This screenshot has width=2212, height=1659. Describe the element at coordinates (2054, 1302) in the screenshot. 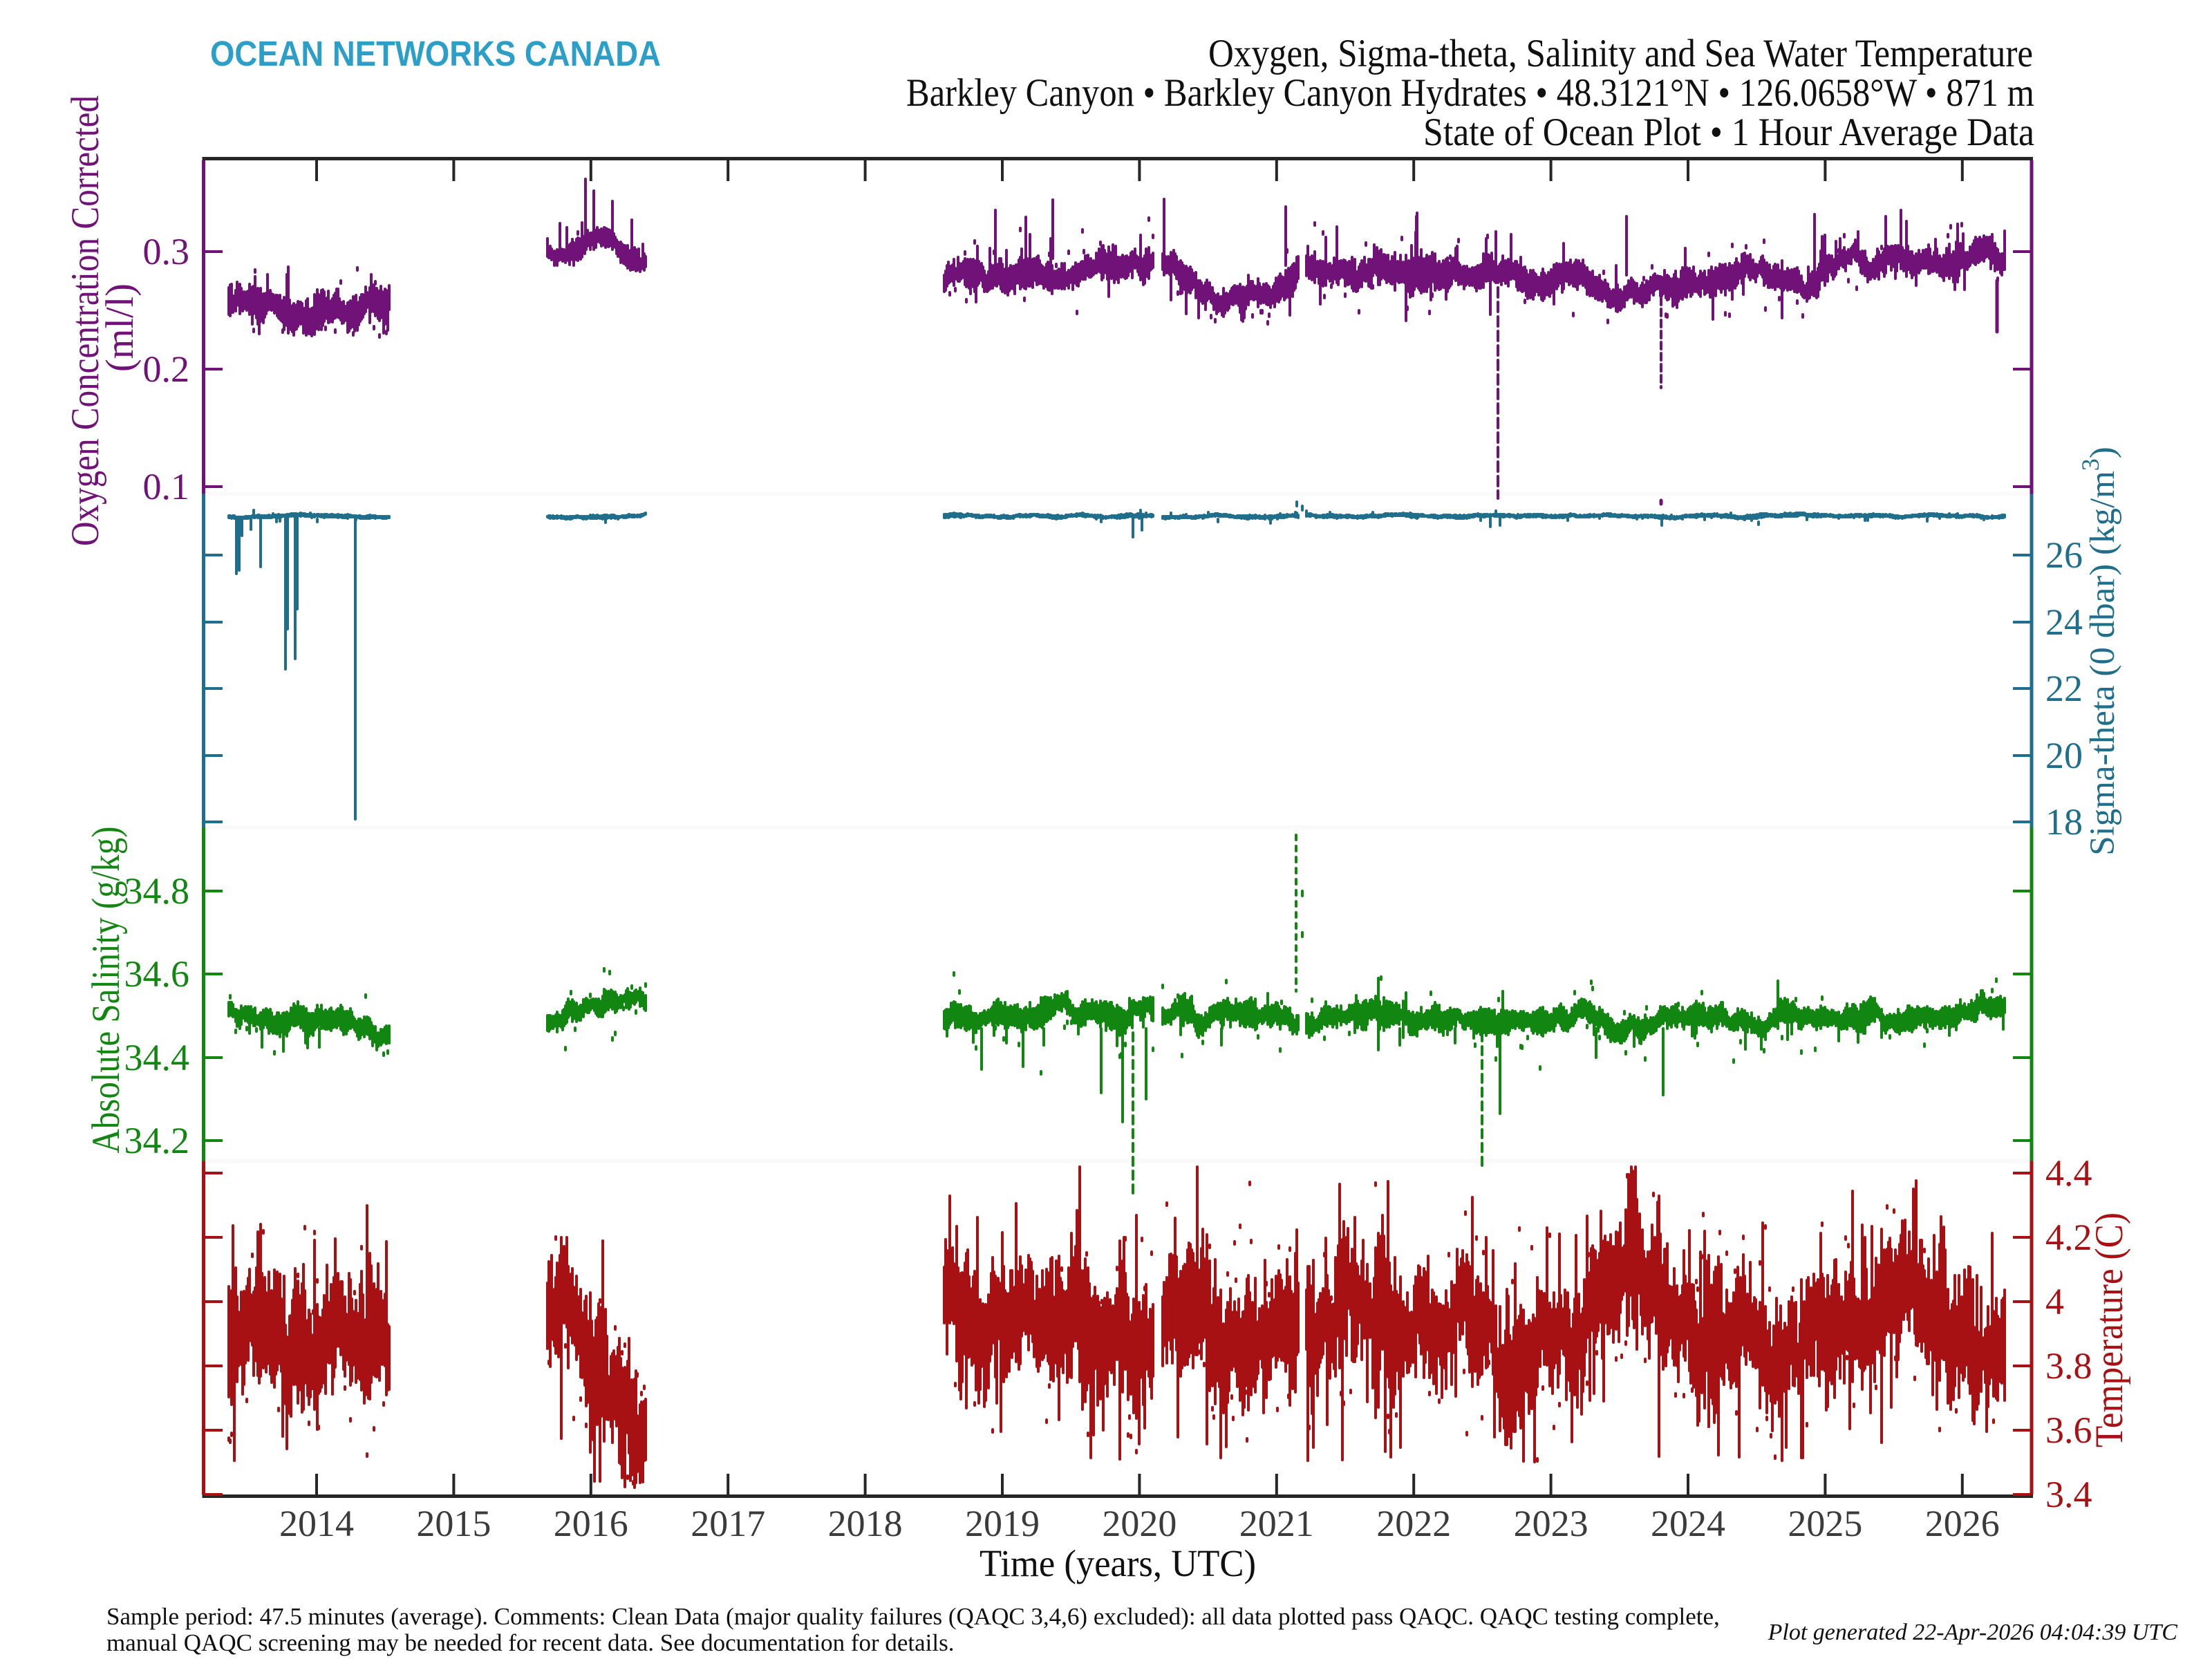

I see `svg-text: 4` at that location.